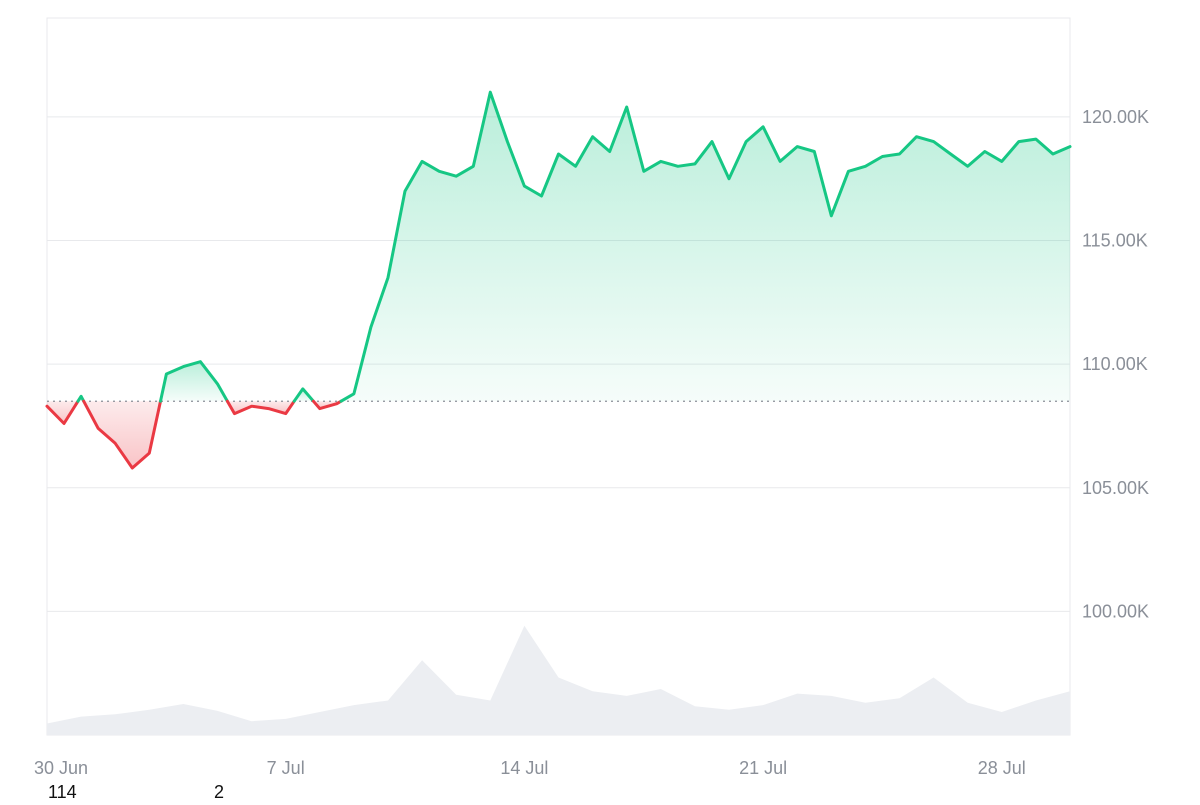  I want to click on x-tick-label: 21 Jul, so click(763, 768).